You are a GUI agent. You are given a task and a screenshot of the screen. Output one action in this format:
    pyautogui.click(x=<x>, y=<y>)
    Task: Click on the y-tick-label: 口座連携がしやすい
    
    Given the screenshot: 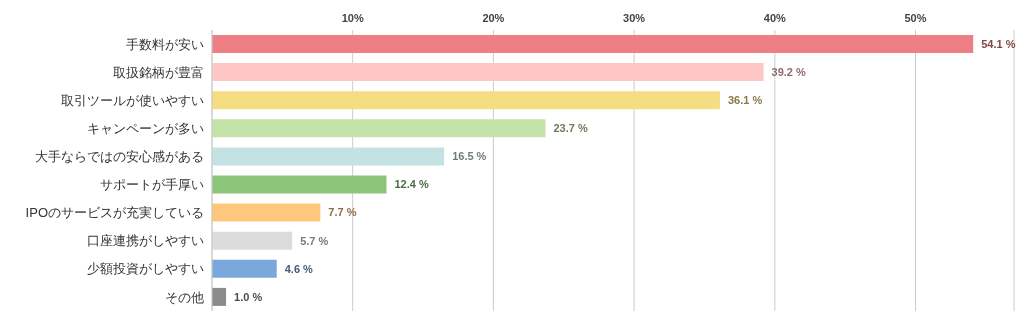 What is the action you would take?
    pyautogui.click(x=145, y=241)
    